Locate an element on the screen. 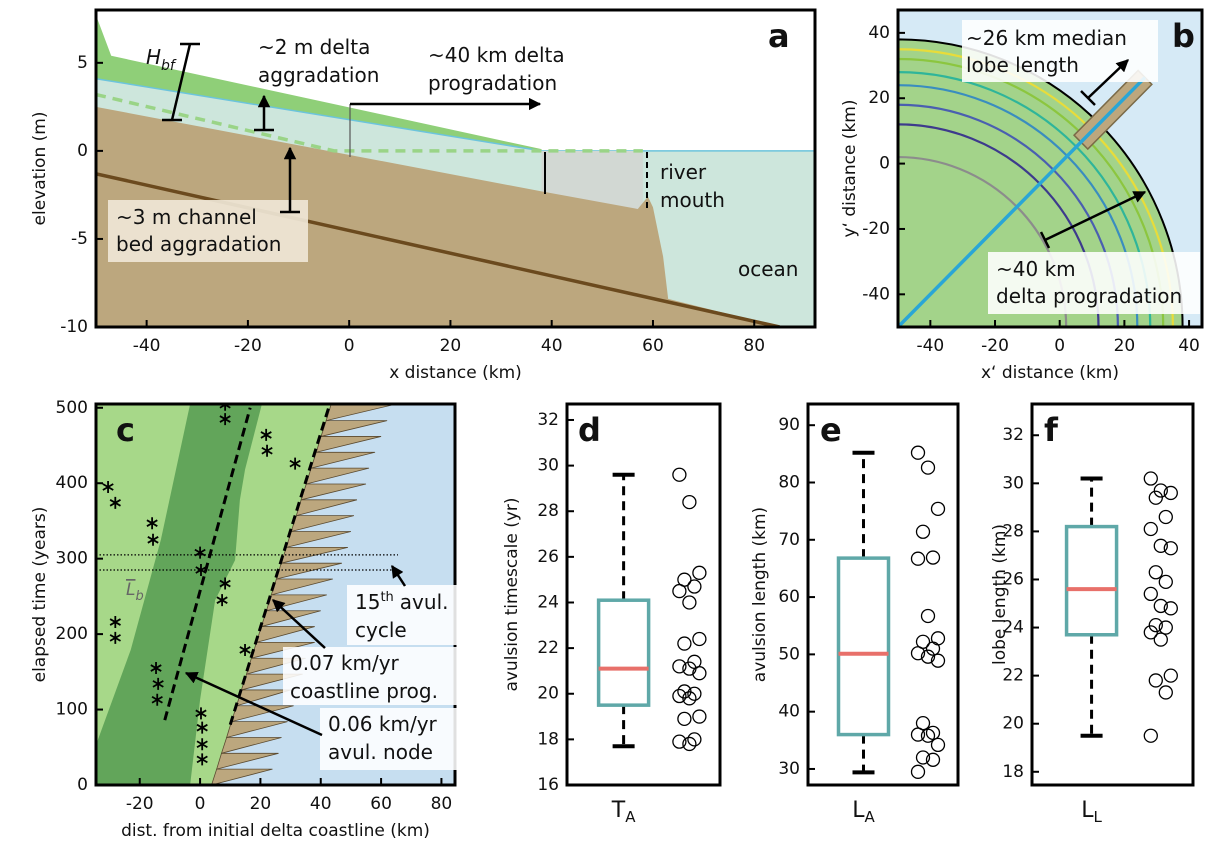  panel-letter: f is located at coordinates (1051, 430).